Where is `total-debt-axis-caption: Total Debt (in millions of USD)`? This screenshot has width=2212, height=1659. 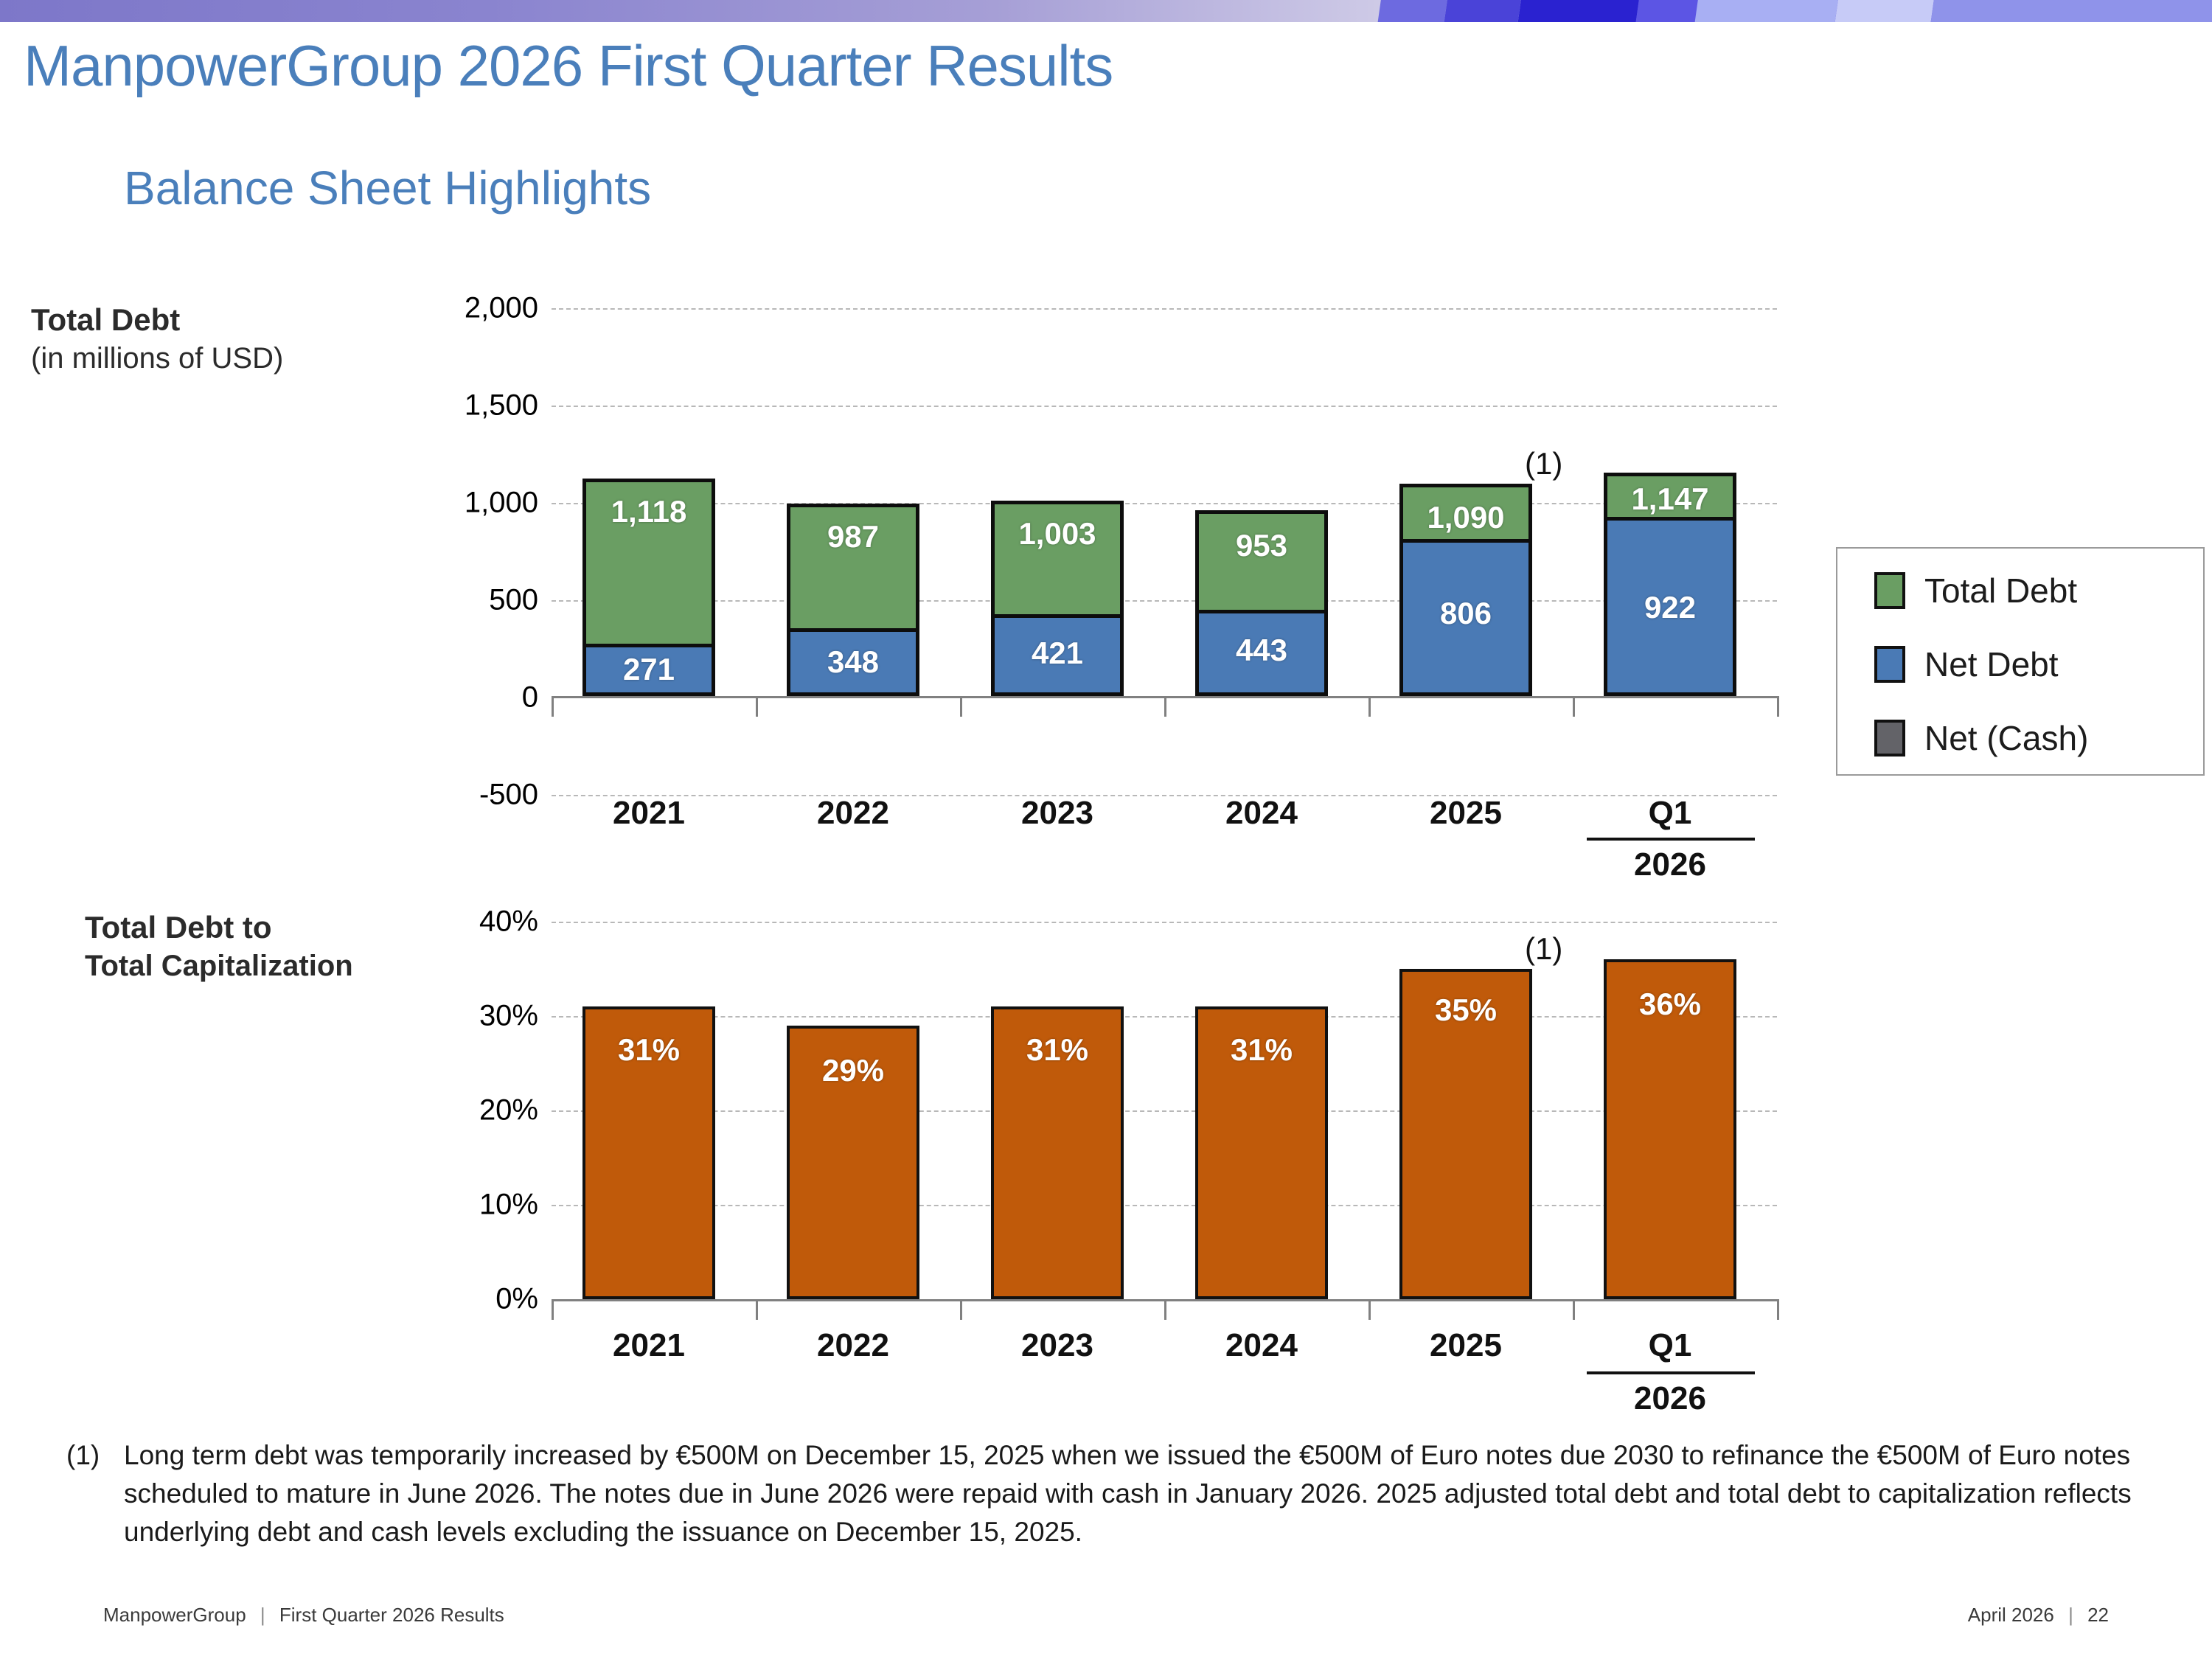
total-debt-axis-caption: Total Debt (in millions of USD) is located at coordinates (157, 339).